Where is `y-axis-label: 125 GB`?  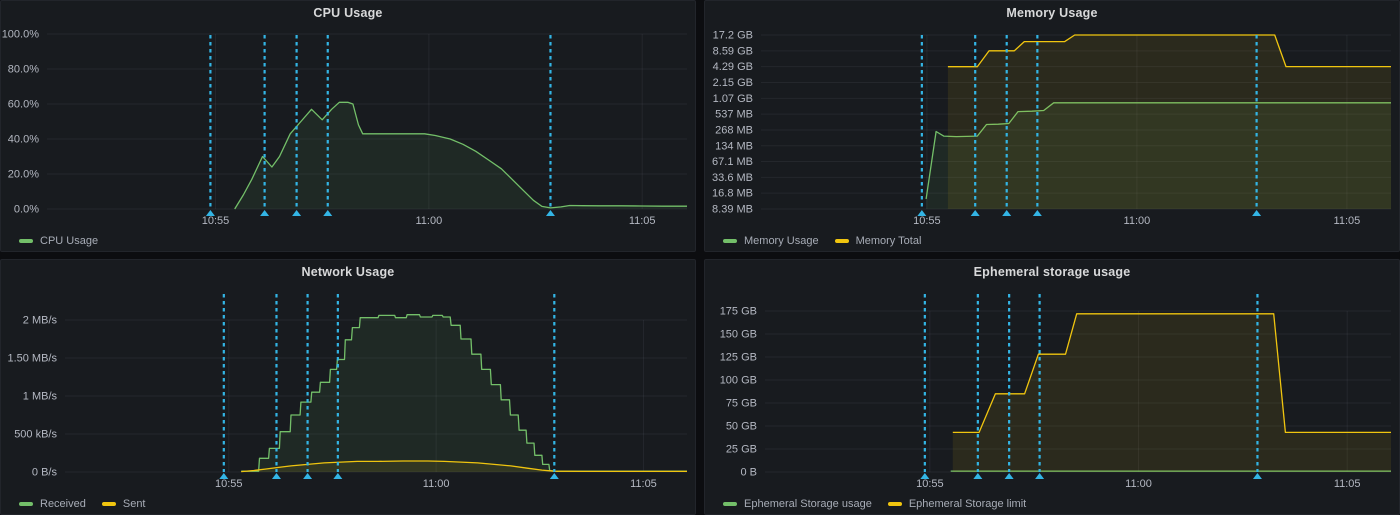 y-axis-label: 125 GB is located at coordinates (738, 358).